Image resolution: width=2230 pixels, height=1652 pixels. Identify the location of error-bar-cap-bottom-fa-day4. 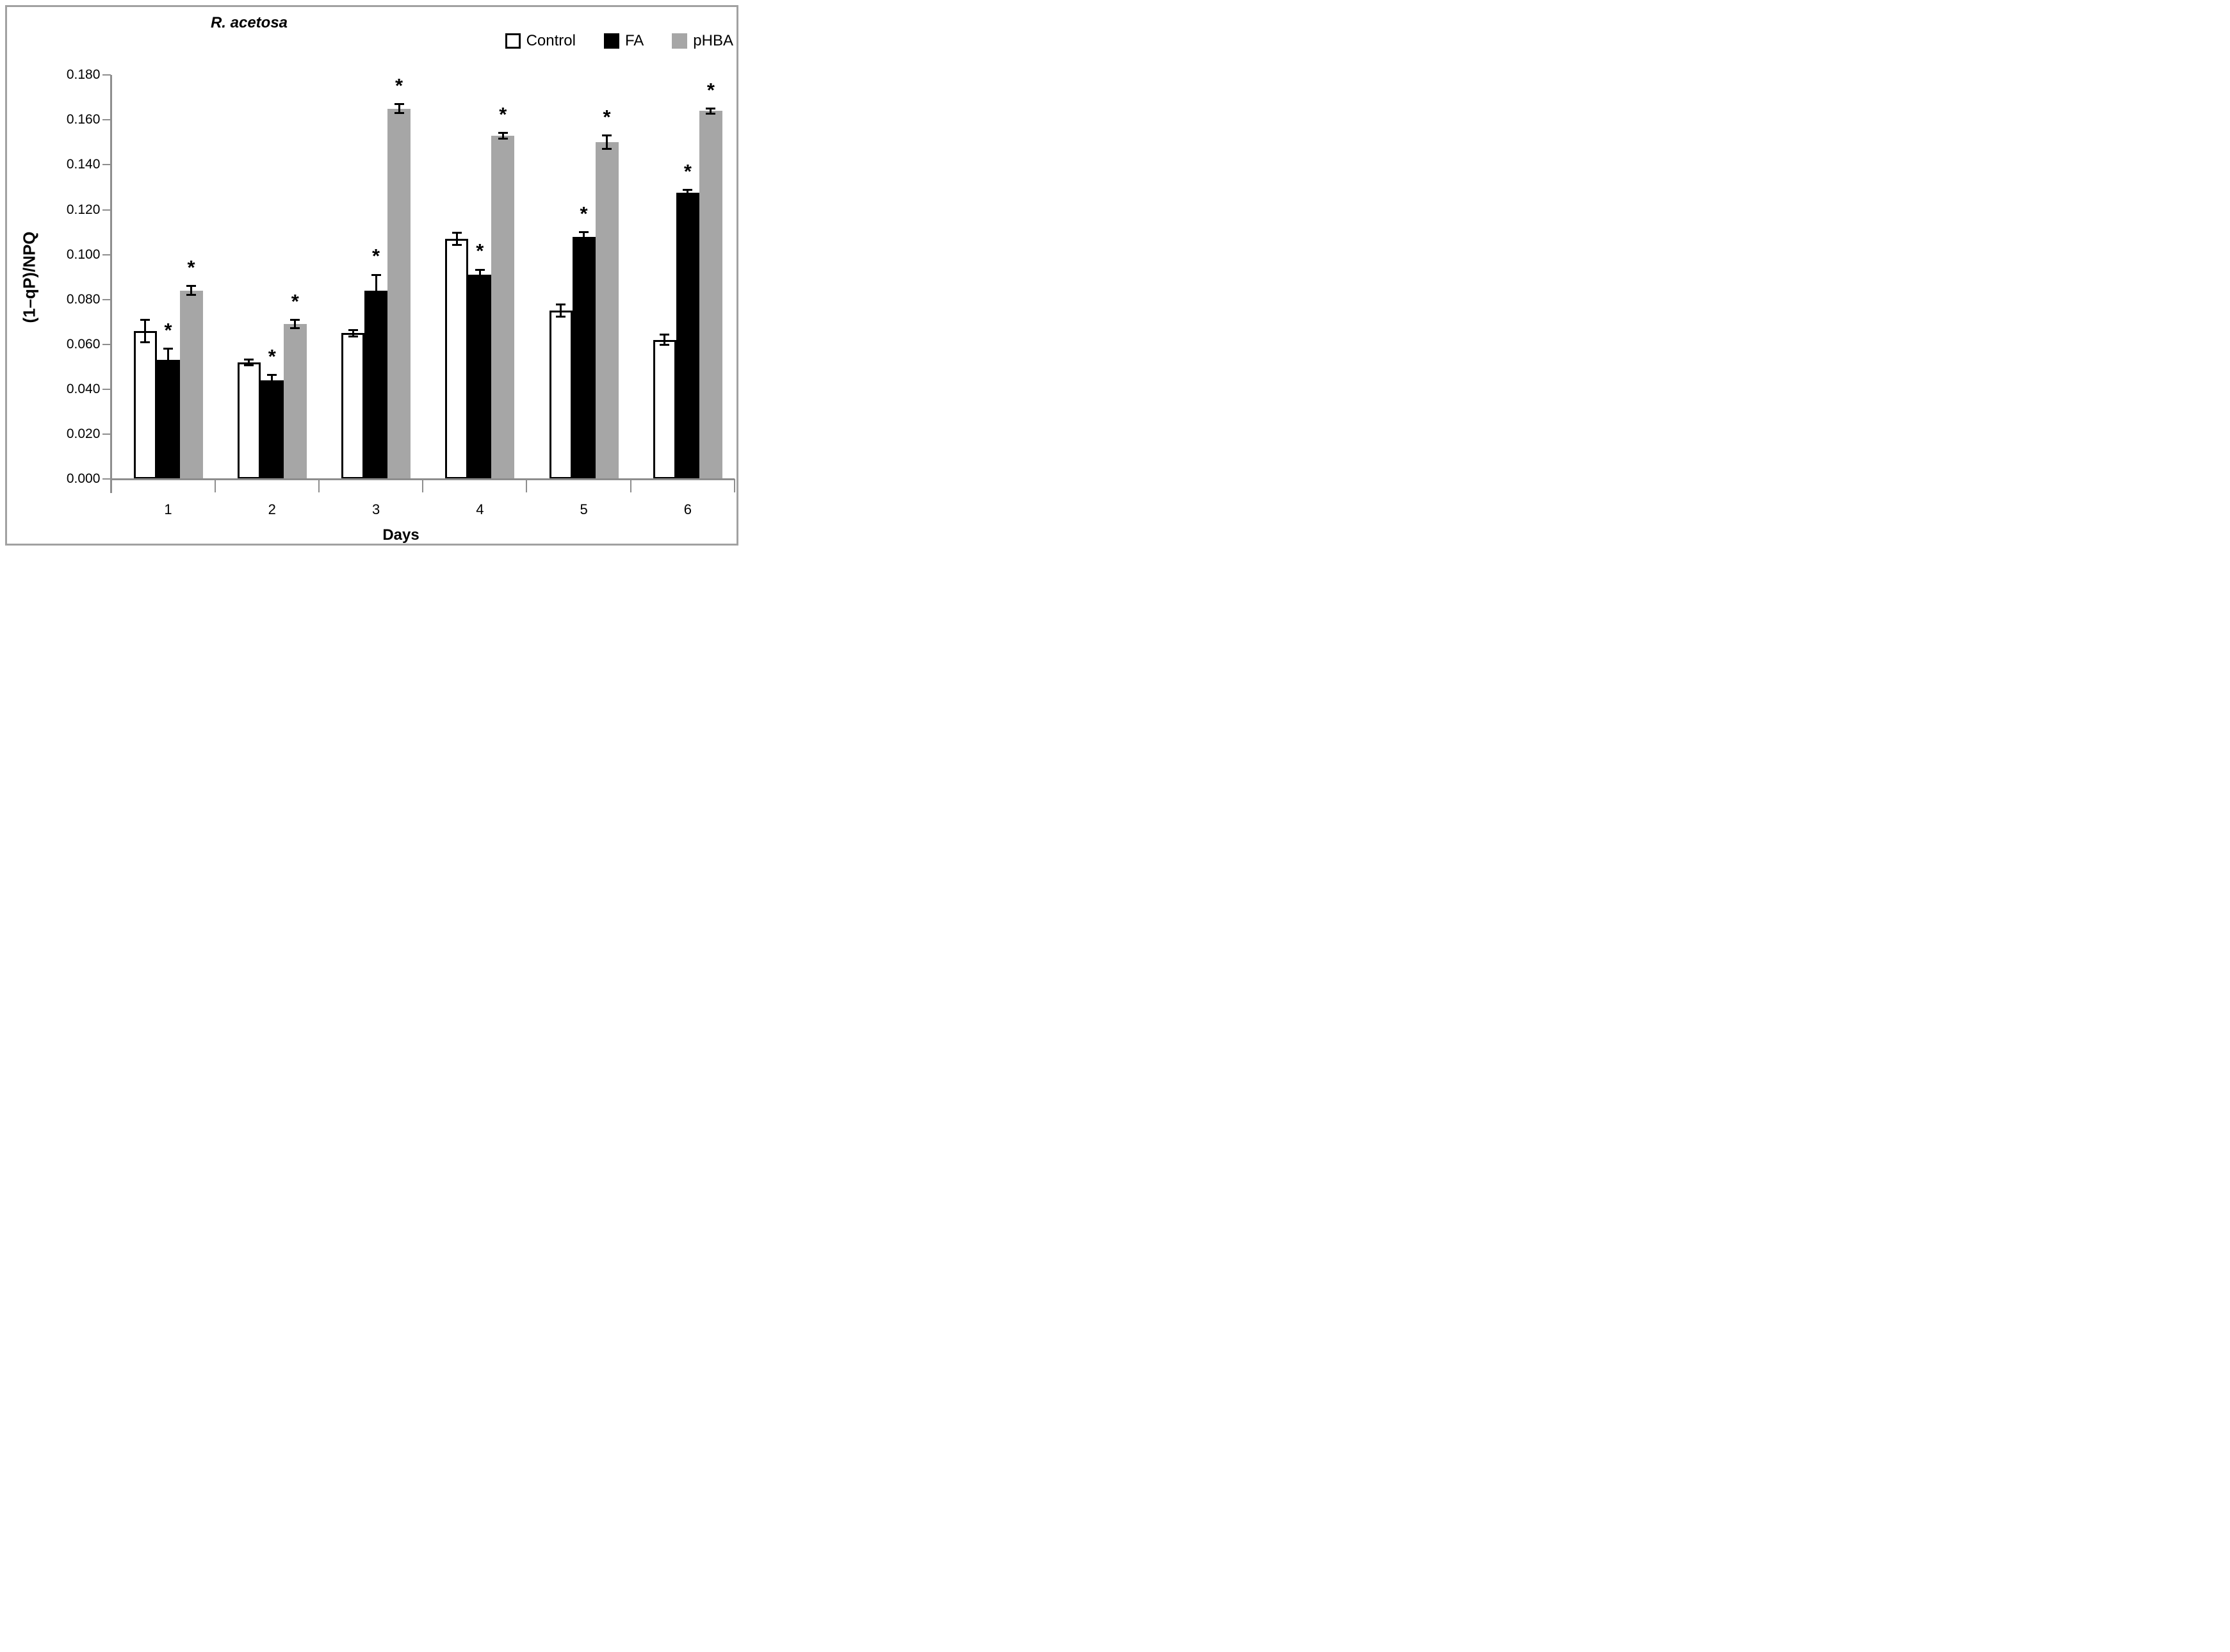
(480, 280).